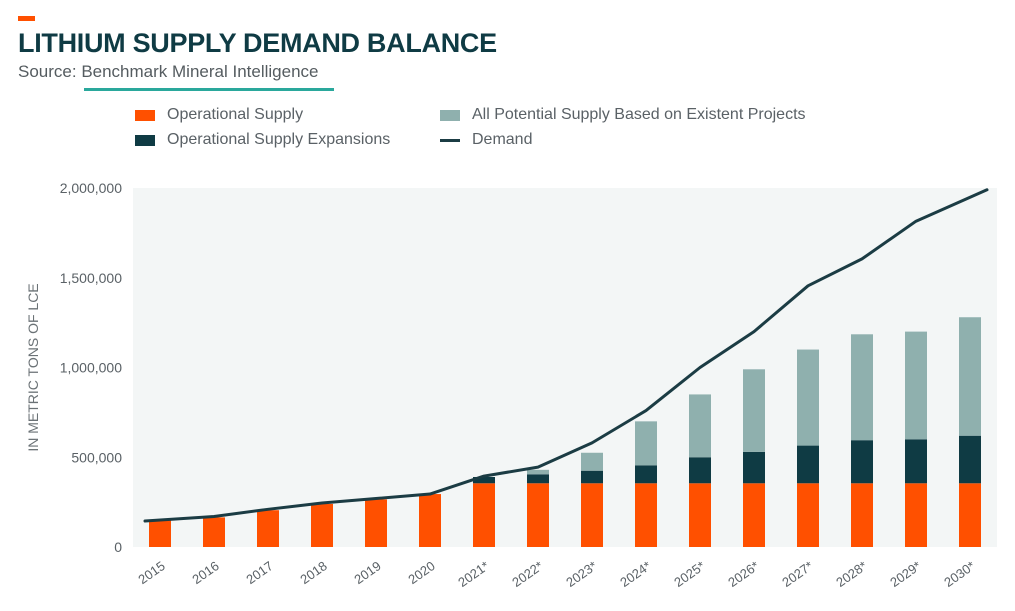 Image resolution: width=1015 pixels, height=611 pixels. Describe the element at coordinates (200, 71) in the screenshot. I see `source-name: Benchmark Mineral Intelligence` at that location.